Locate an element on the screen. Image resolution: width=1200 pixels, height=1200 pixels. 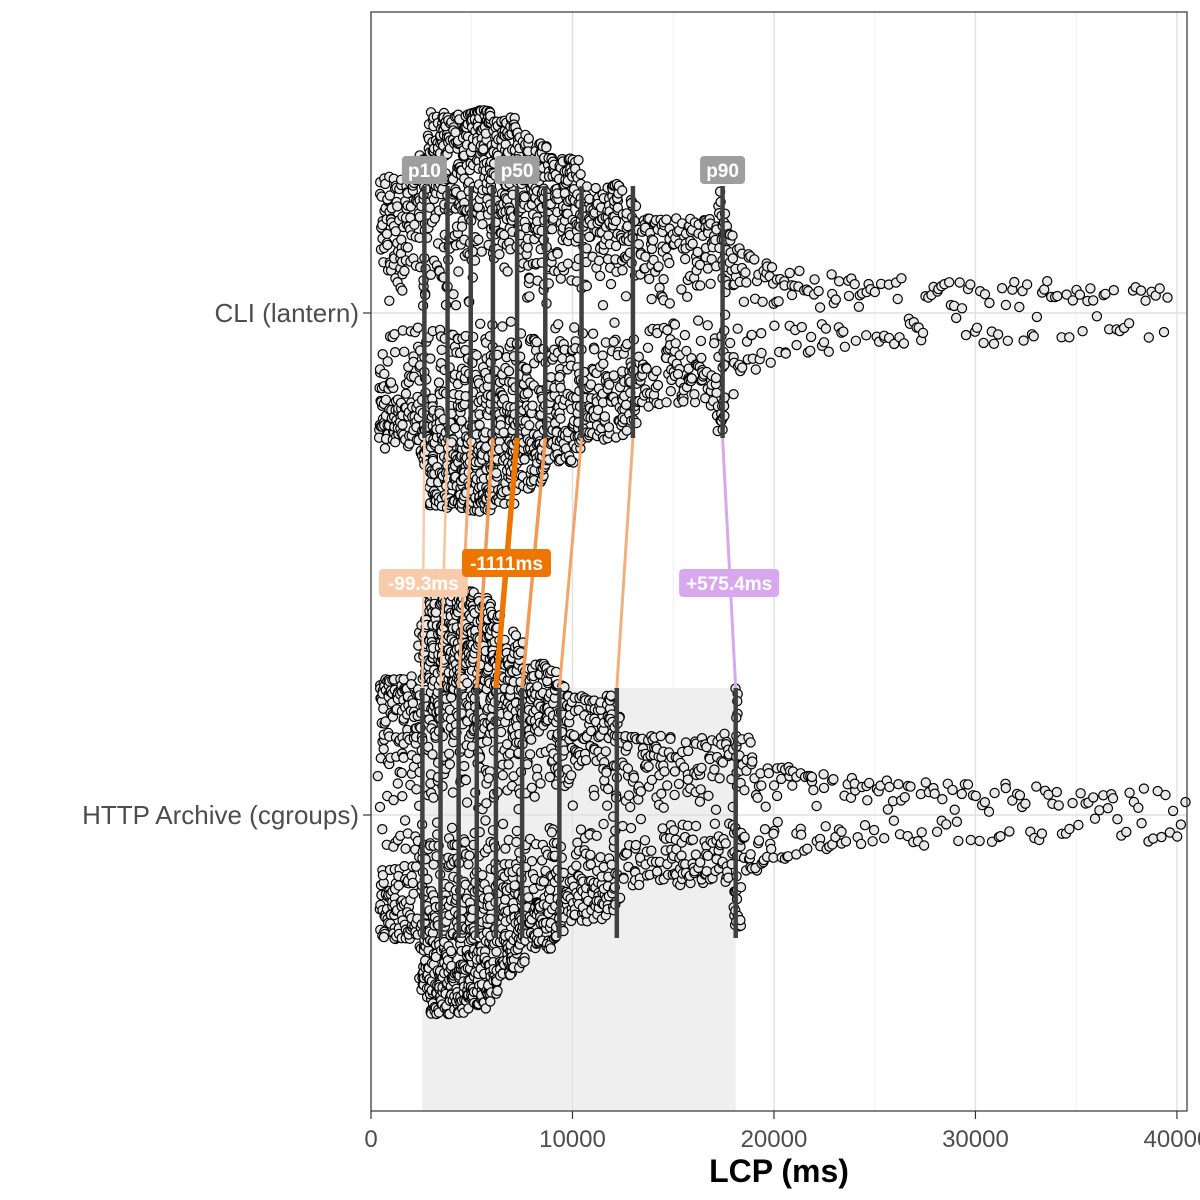
difference-badge-text: +575.4ms is located at coordinates (729, 584).